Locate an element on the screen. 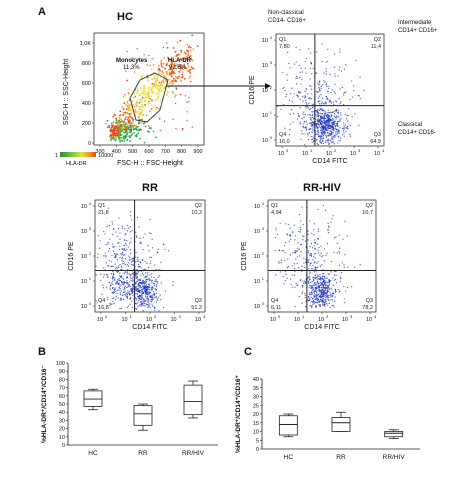 The height and width of the screenshot is (479, 474). x-tick-exponent: 4 is located at coordinates (375, 316).